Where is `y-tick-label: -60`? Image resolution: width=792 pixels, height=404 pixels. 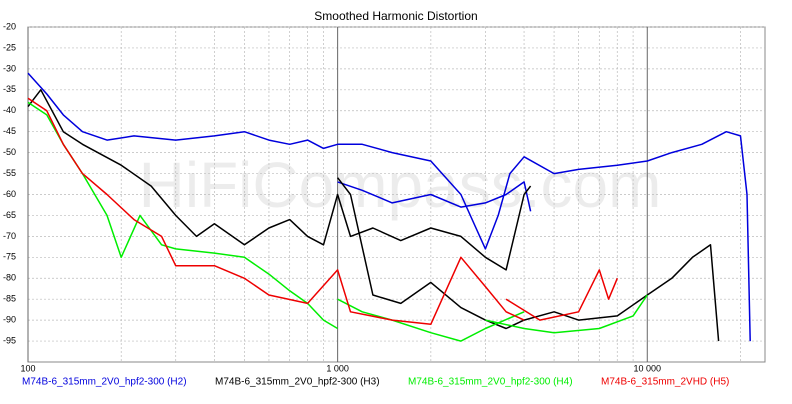
y-tick-label: -60 is located at coordinates (9, 194).